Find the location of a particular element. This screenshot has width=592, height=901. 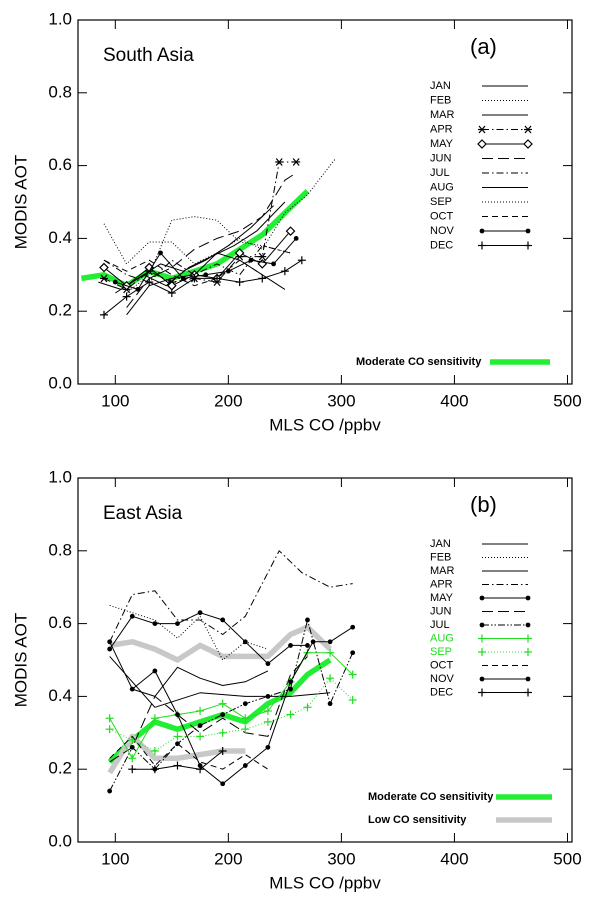

panel-title: East Asia is located at coordinates (143, 513).